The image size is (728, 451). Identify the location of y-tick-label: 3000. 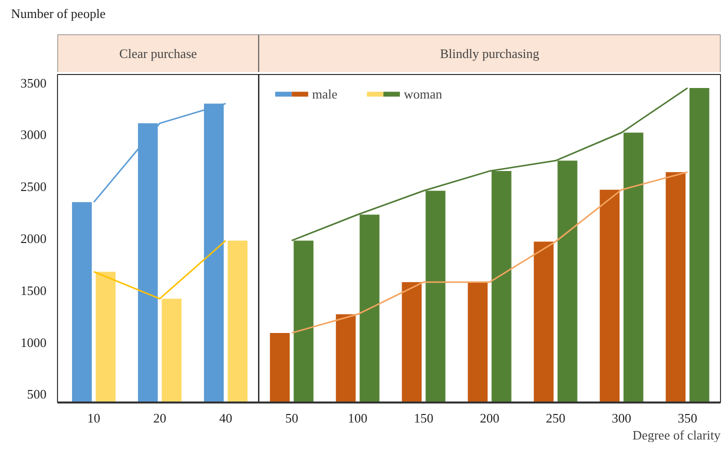
(33, 134).